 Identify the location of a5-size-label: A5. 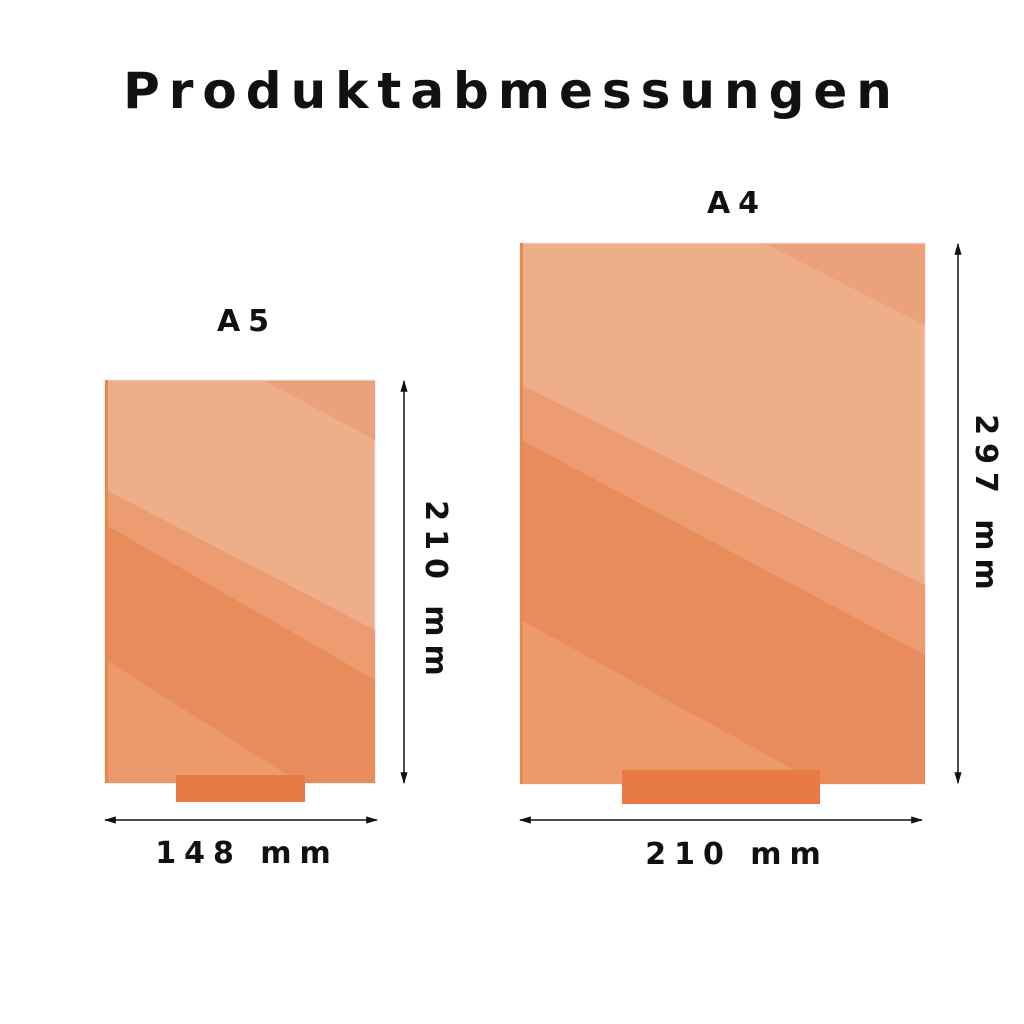
(247, 321).